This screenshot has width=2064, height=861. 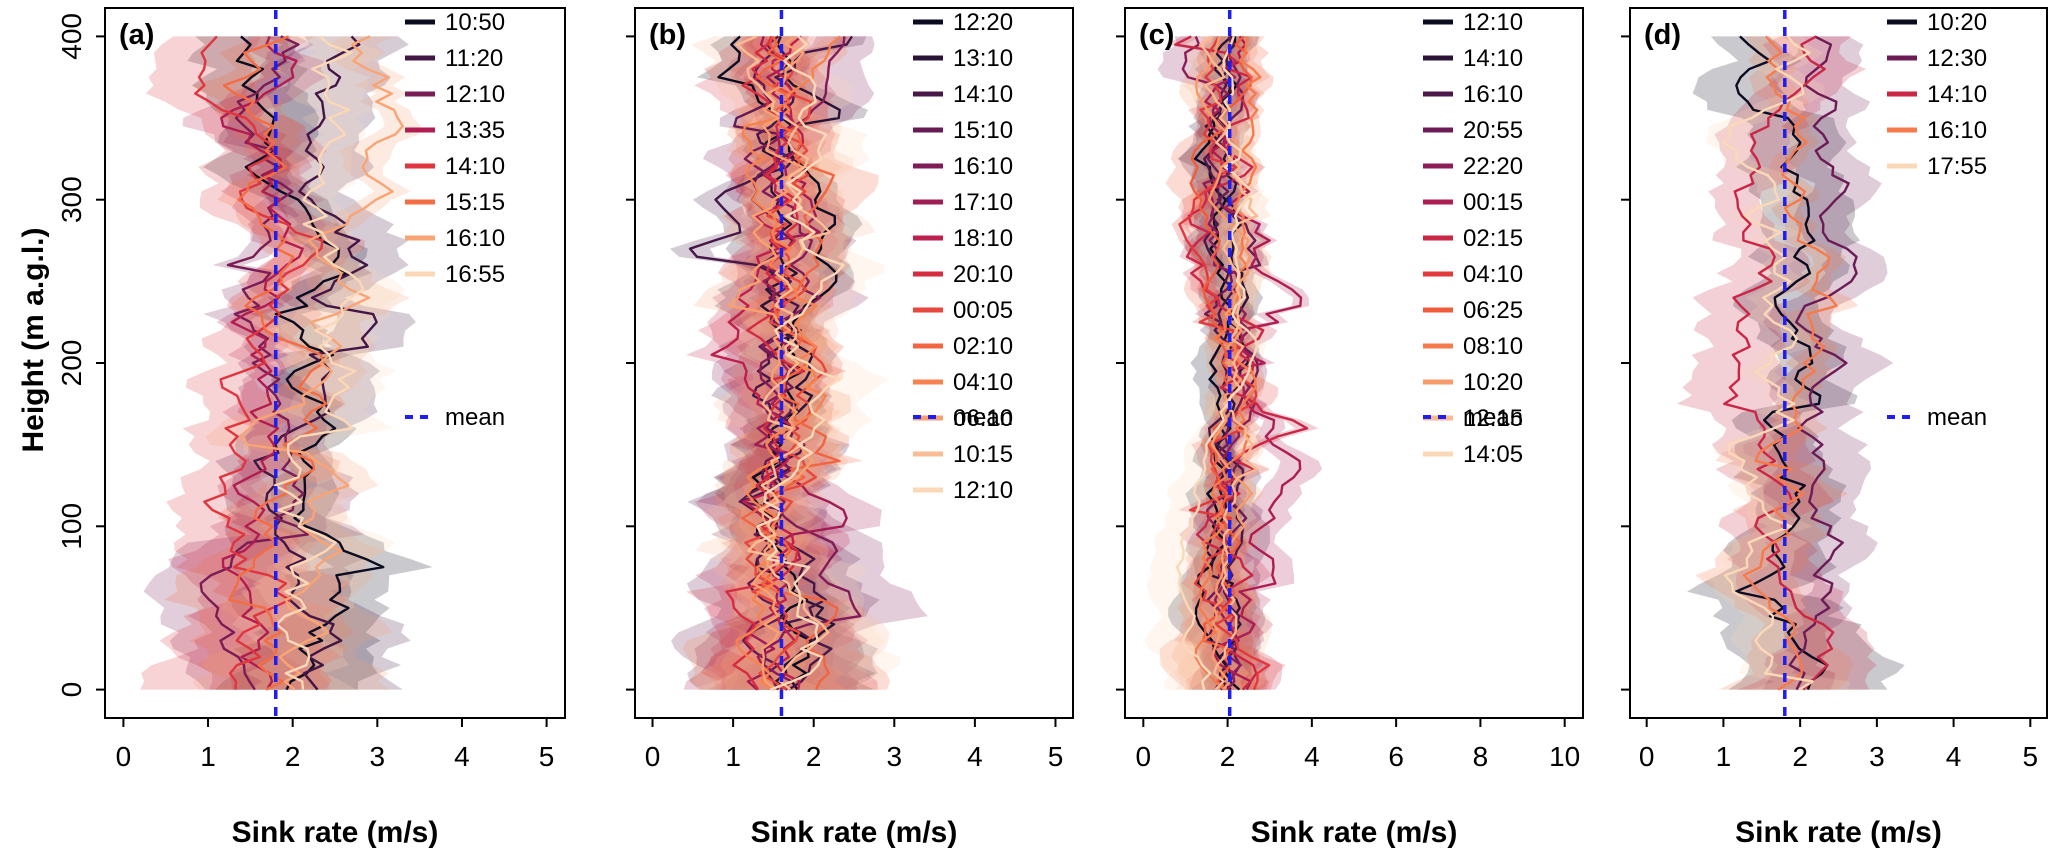 I want to click on legend-label: 02:10, so click(x=983, y=346).